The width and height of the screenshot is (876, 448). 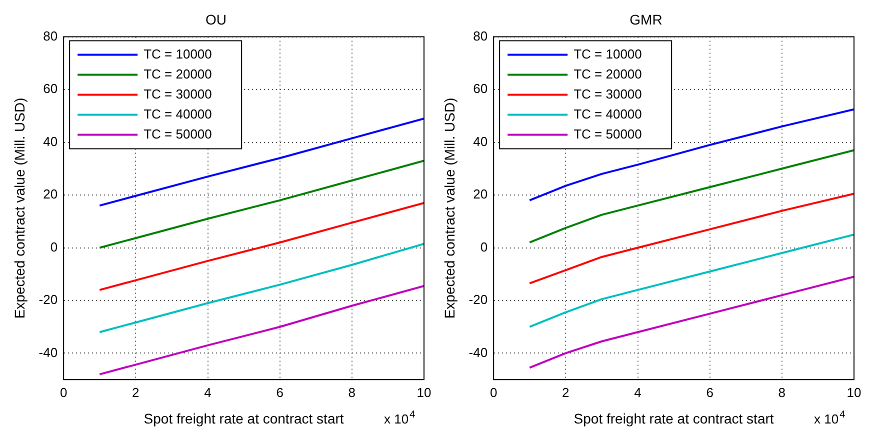 What do you see at coordinates (216, 19) in the screenshot?
I see `chart-title: OU` at bounding box center [216, 19].